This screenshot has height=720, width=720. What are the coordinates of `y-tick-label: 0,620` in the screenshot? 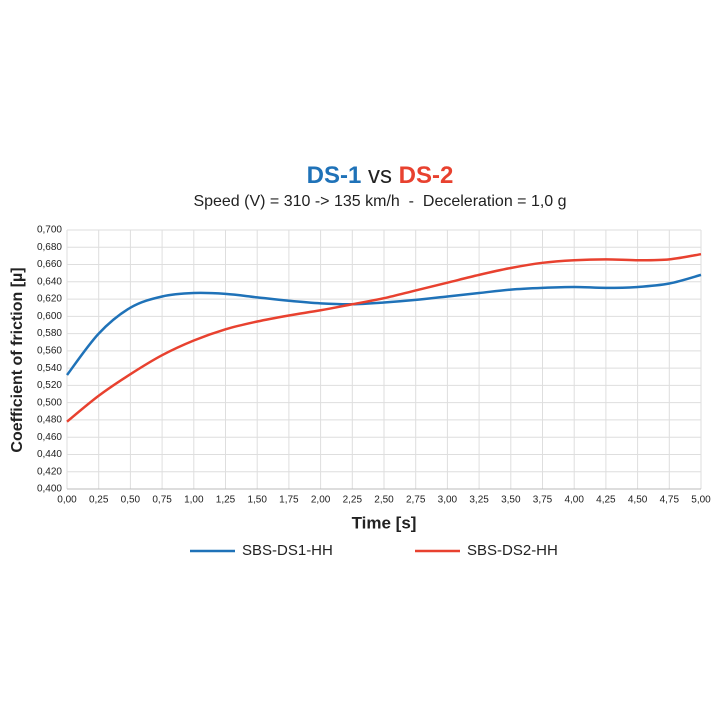 It's located at (49, 299).